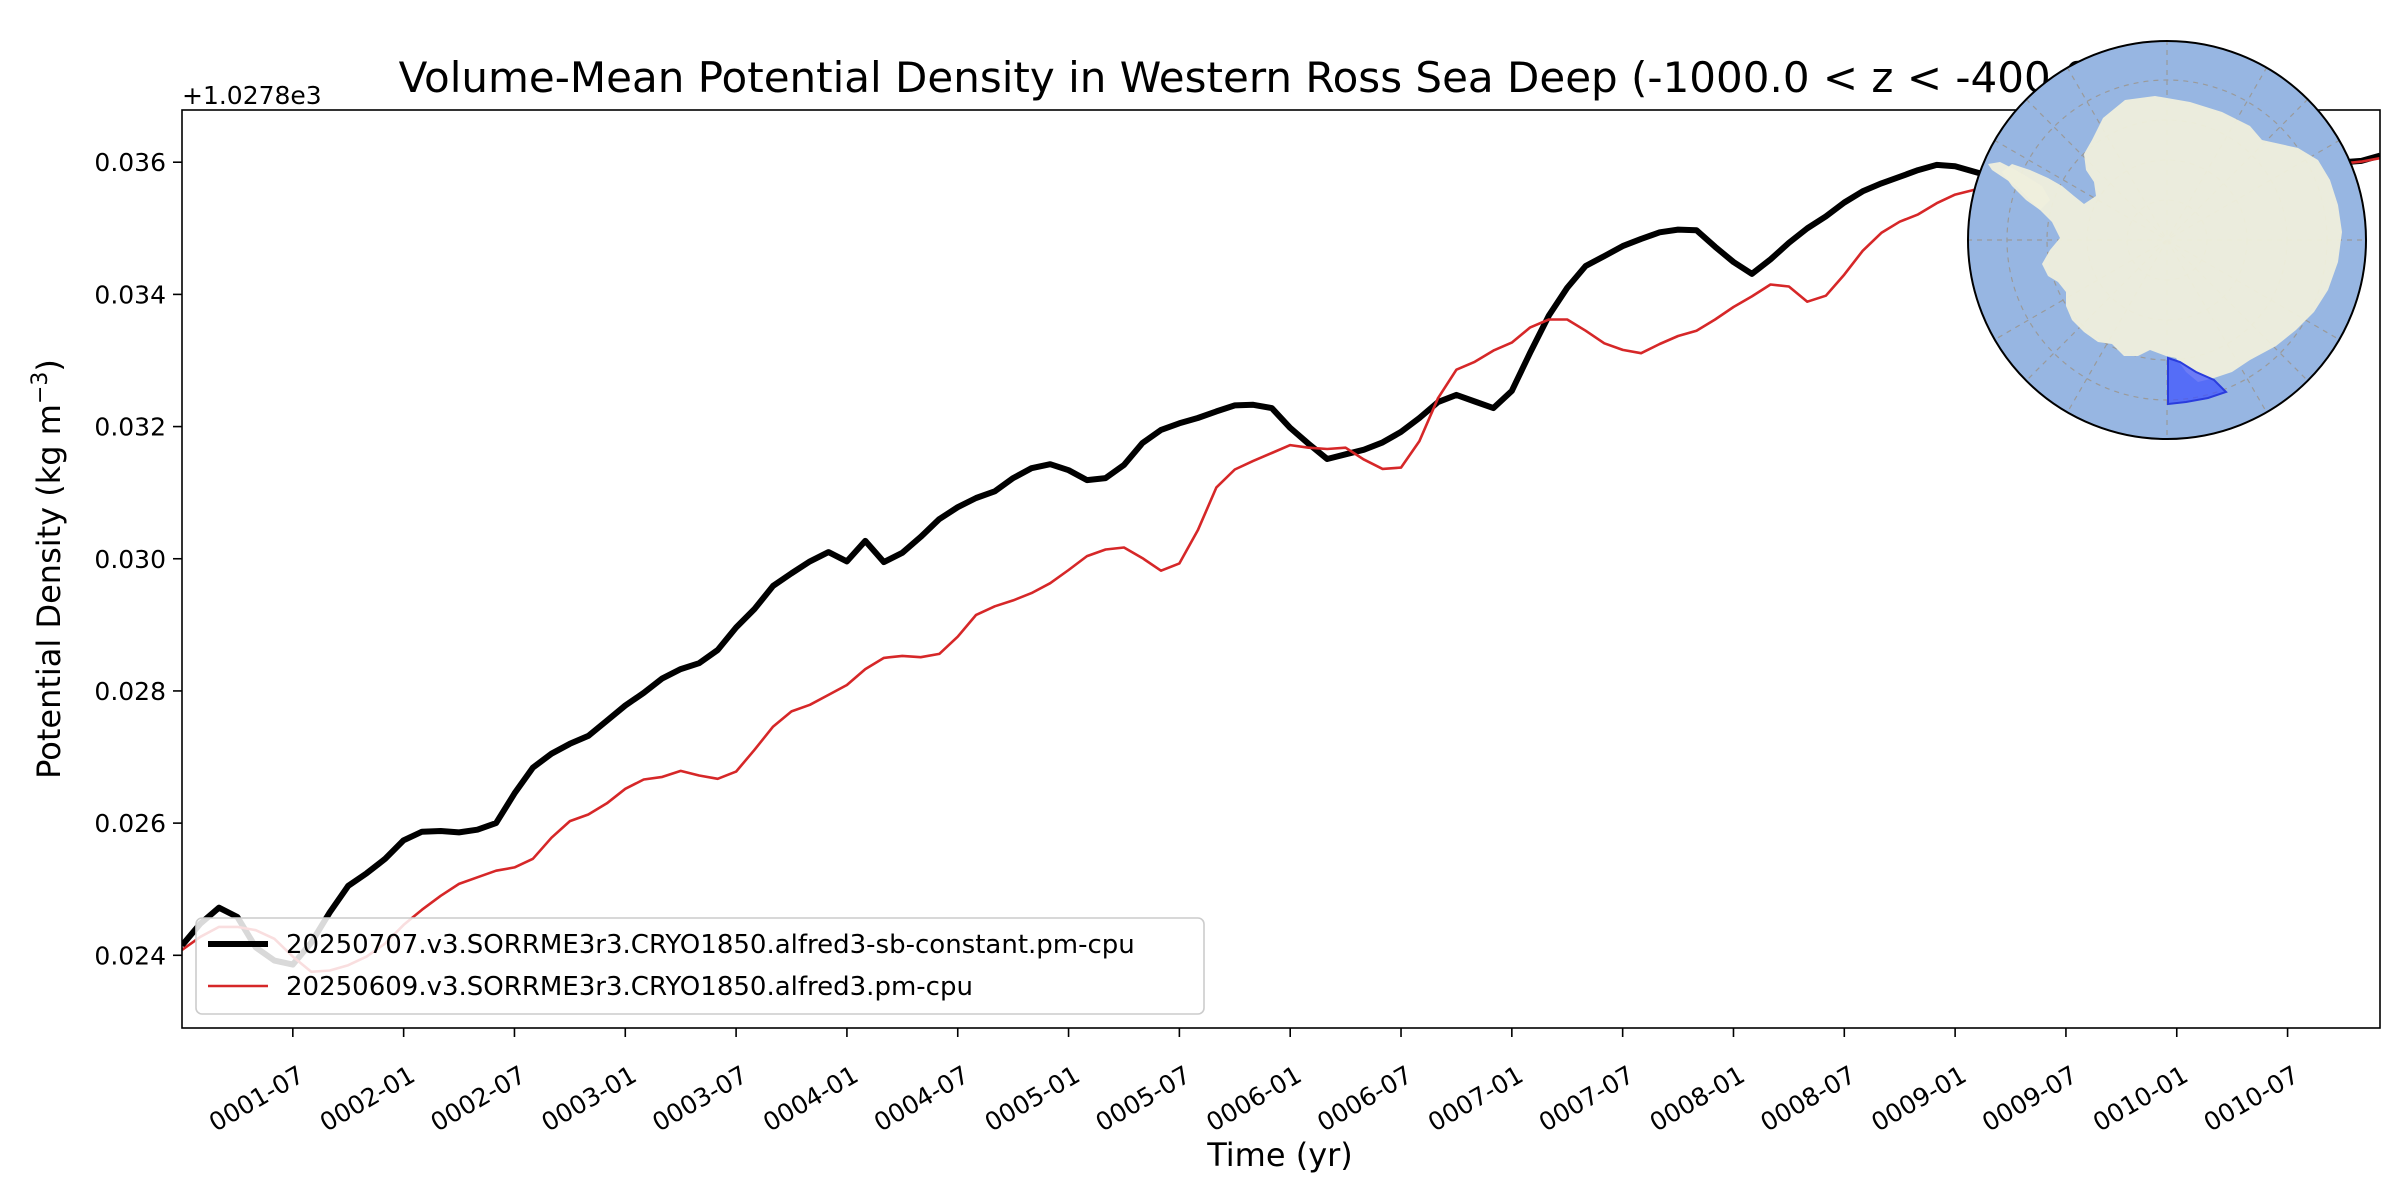 The image size is (2400, 1200). I want to click on x-tick-label: 0003-01, so click(589, 1098).